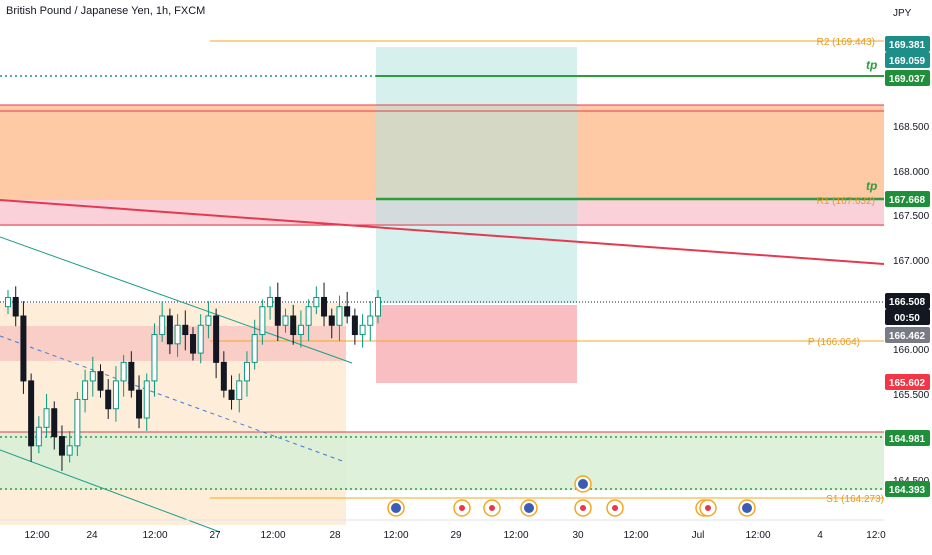  Describe the element at coordinates (871, 65) in the screenshot. I see `tp-label-upper: tp` at that location.